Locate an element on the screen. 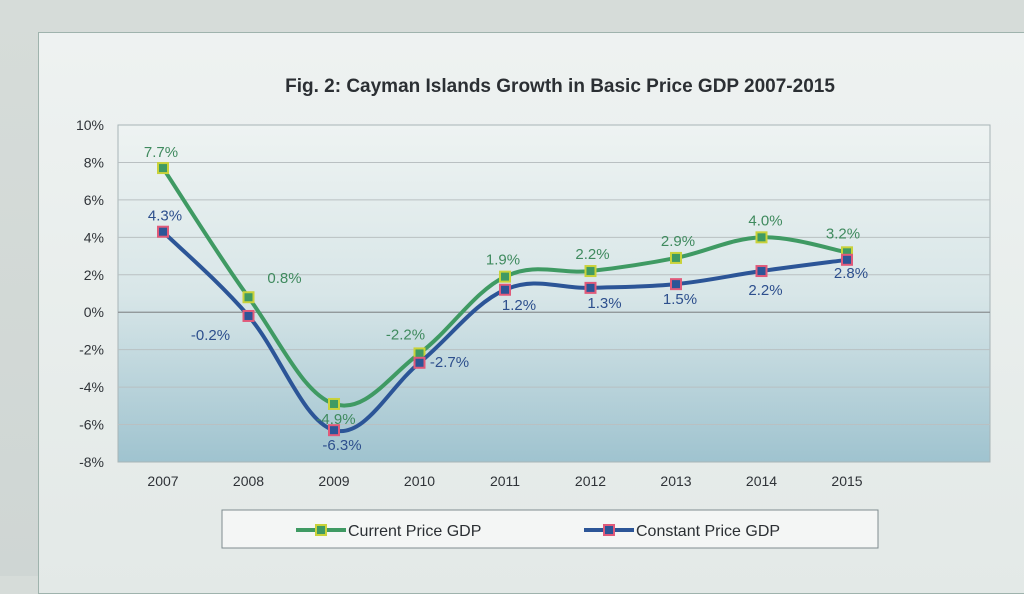 This screenshot has width=1024, height=594. y-tick-label: 4% is located at coordinates (94, 237).